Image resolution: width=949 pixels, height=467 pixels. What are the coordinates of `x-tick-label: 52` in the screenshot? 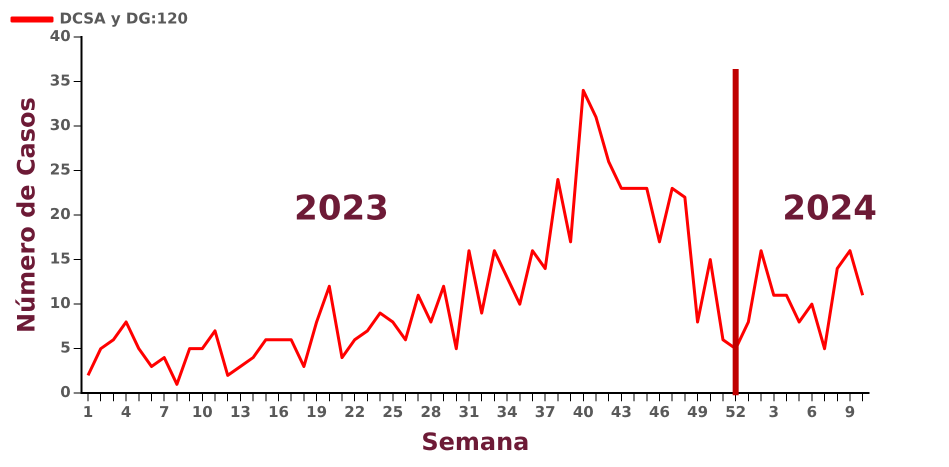 It's located at (735, 412).